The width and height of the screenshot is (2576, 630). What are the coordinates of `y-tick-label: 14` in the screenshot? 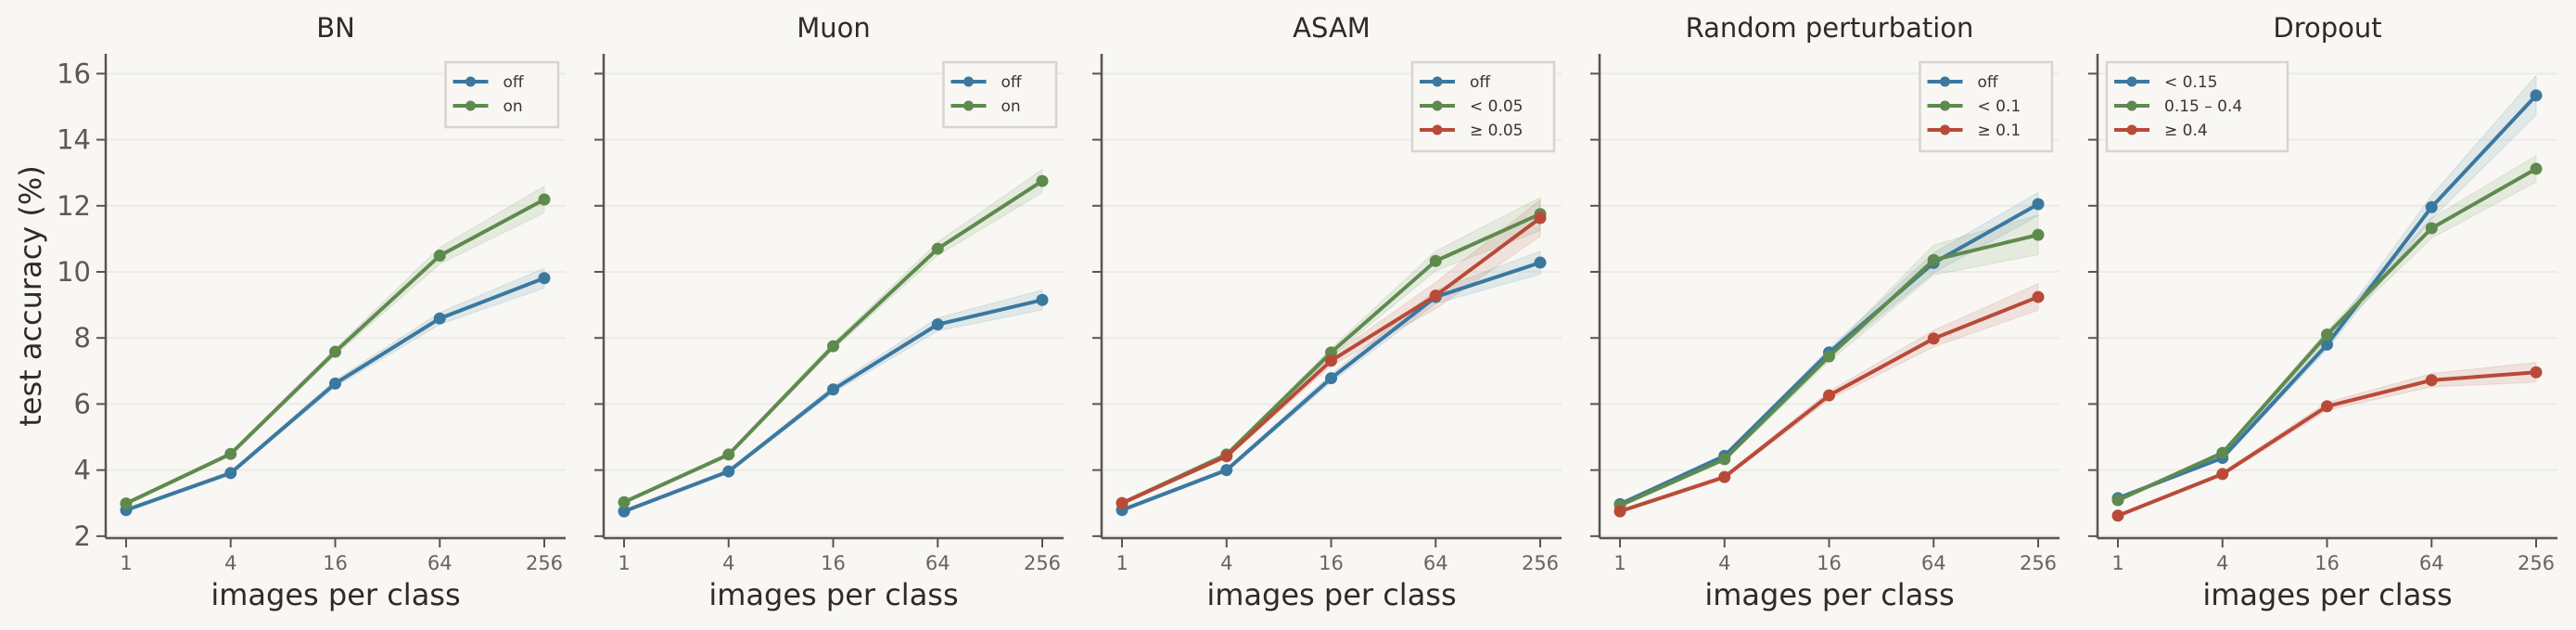 It's located at (74, 140).